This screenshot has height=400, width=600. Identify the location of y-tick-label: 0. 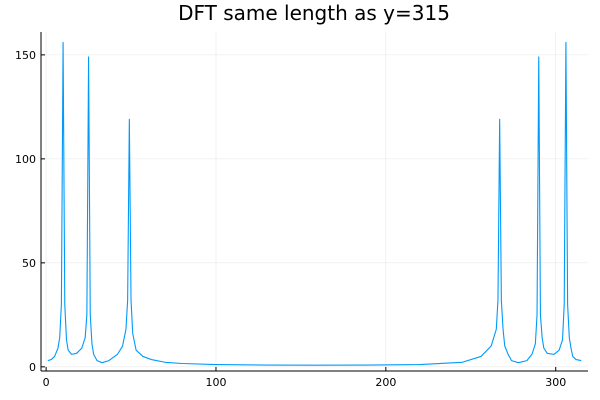
(32, 367).